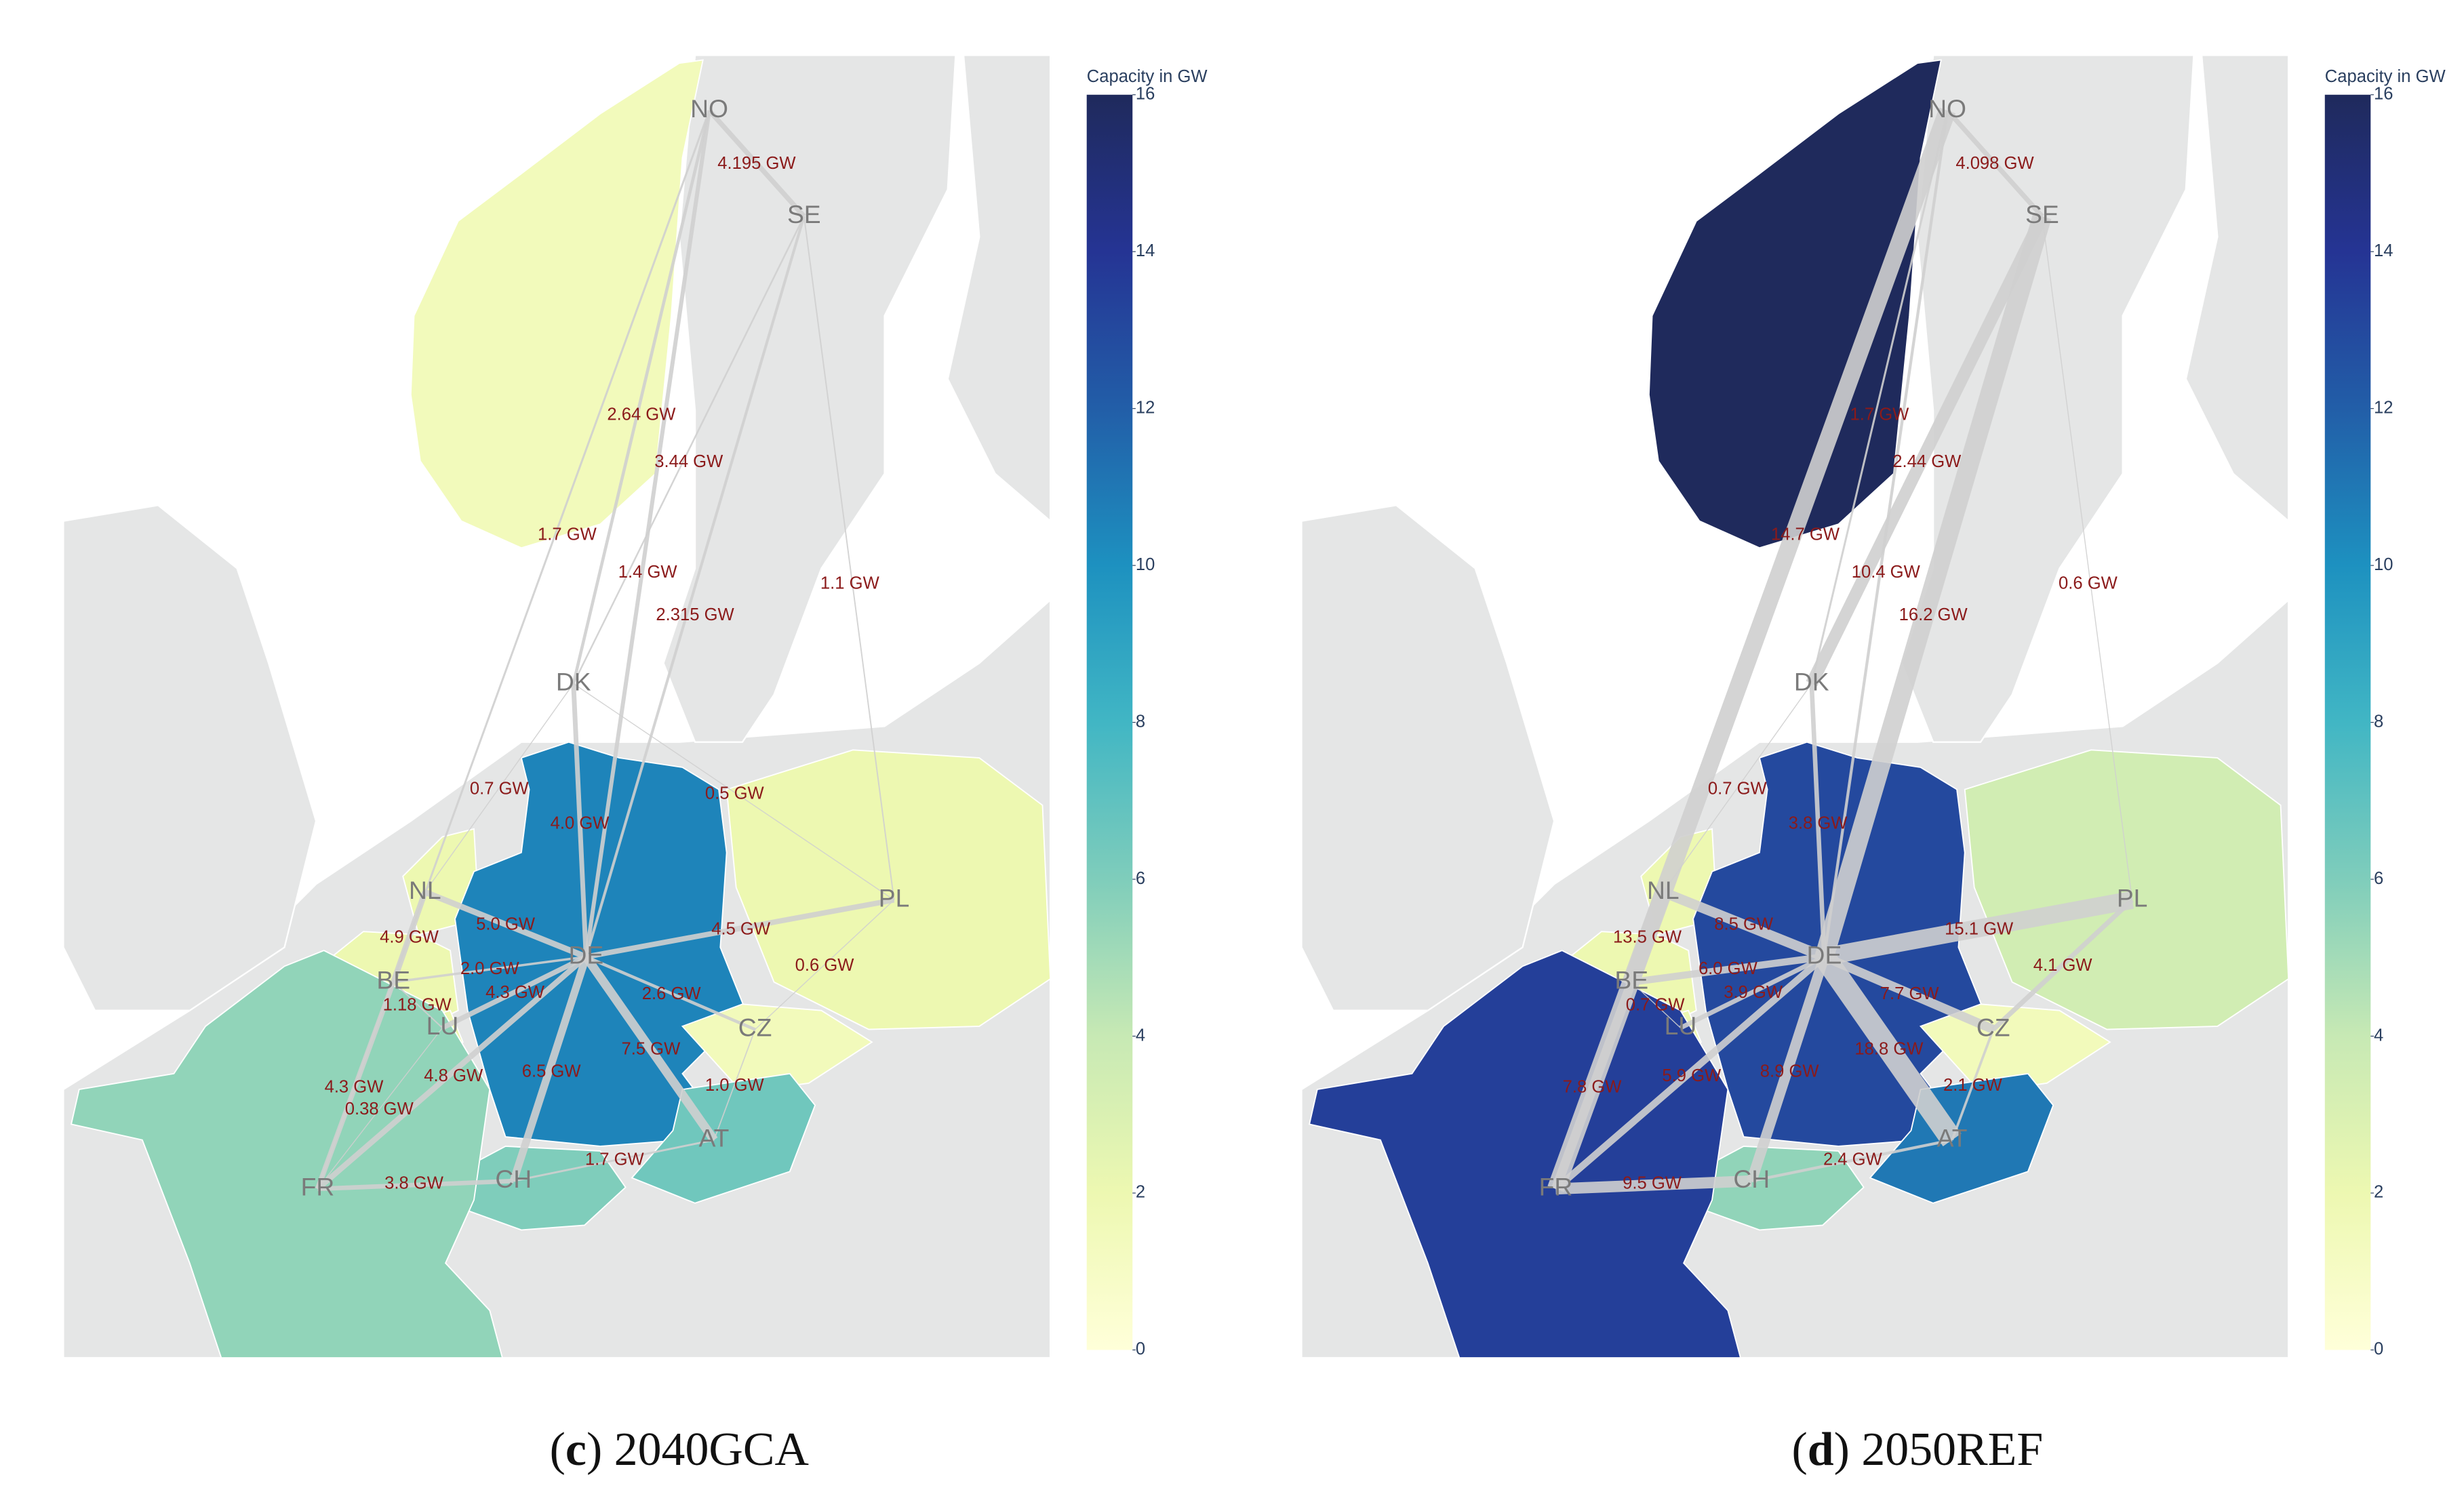  Describe the element at coordinates (757, 163) in the screenshot. I see `flow-label: 4.195 GW` at that location.